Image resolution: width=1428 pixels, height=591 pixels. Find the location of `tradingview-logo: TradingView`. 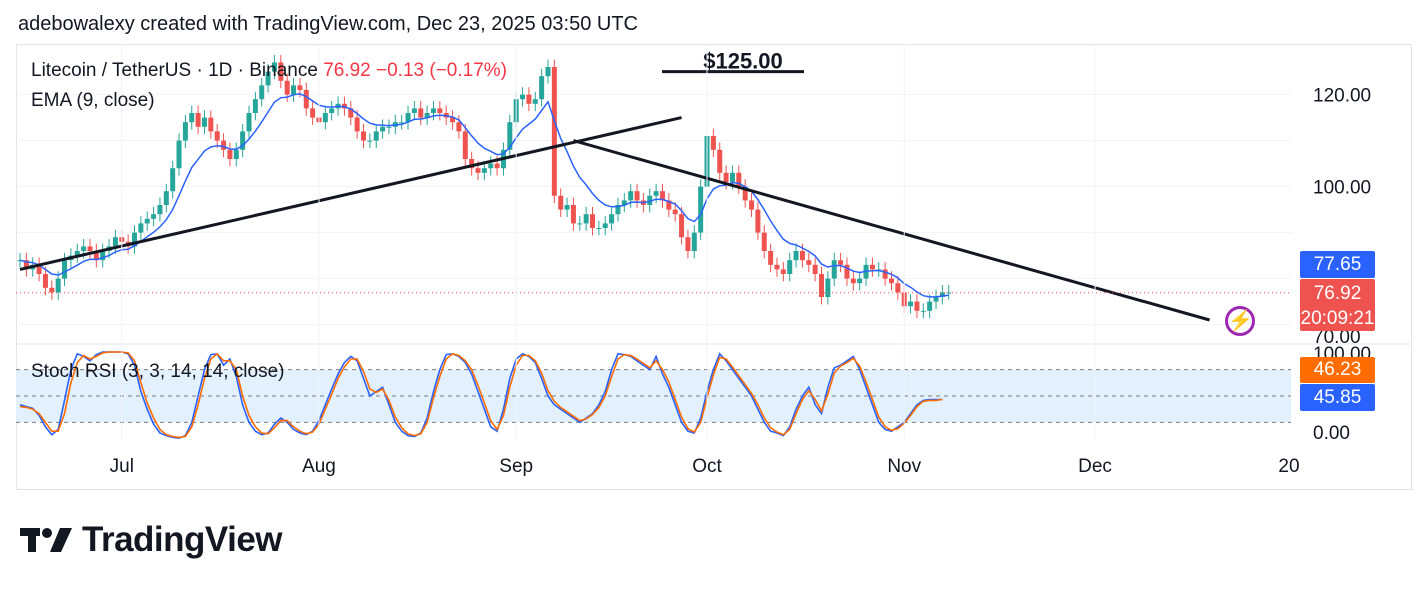

tradingview-logo: TradingView is located at coordinates (151, 540).